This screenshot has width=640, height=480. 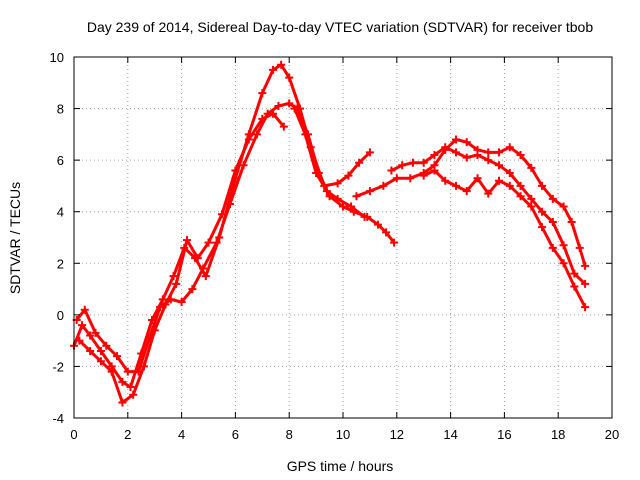 What do you see at coordinates (127, 434) in the screenshot?
I see `x-tick-label: 2` at bounding box center [127, 434].